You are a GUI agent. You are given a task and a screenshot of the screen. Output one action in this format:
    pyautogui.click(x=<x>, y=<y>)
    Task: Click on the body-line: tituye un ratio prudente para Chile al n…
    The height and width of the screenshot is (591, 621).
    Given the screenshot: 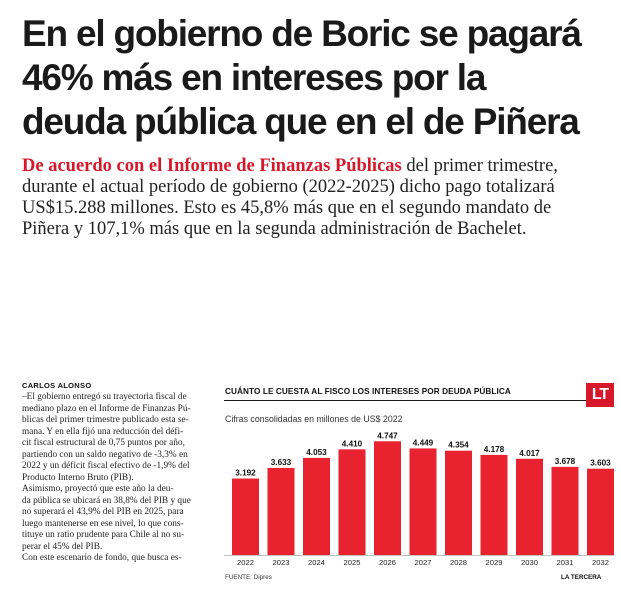 What is the action you would take?
    pyautogui.click(x=103, y=535)
    